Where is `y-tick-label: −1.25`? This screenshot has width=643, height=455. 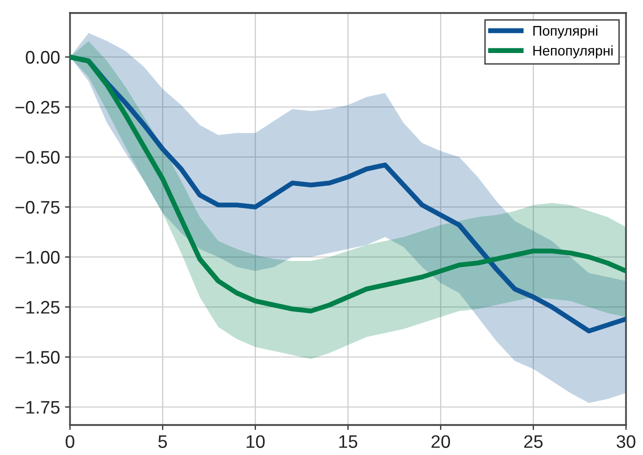
y-tick-label: −1.25 is located at coordinates (37, 307).